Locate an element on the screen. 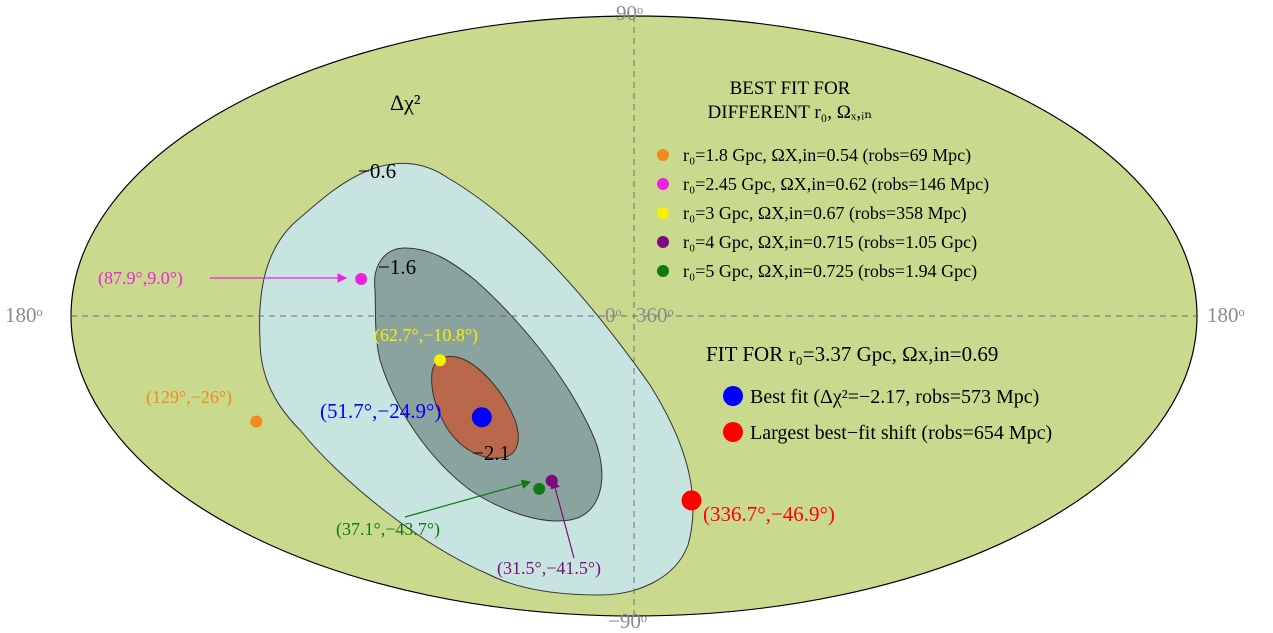 This screenshot has height=633, width=1273. legend-fit-item: Best fit (Δχ²=−2.17, robs=573 Mpc) is located at coordinates (894, 397).